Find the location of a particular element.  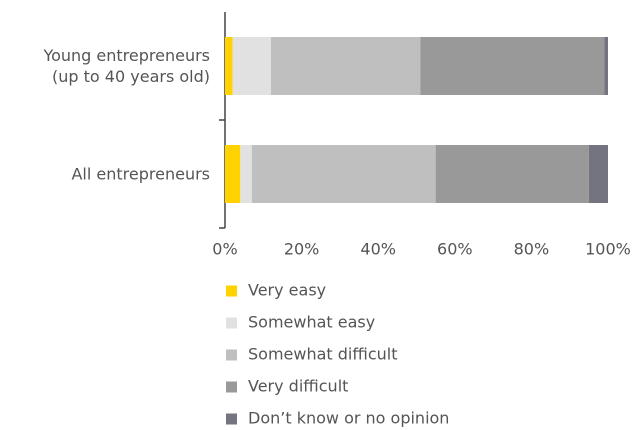

x-tick-label: 60% is located at coordinates (455, 249).